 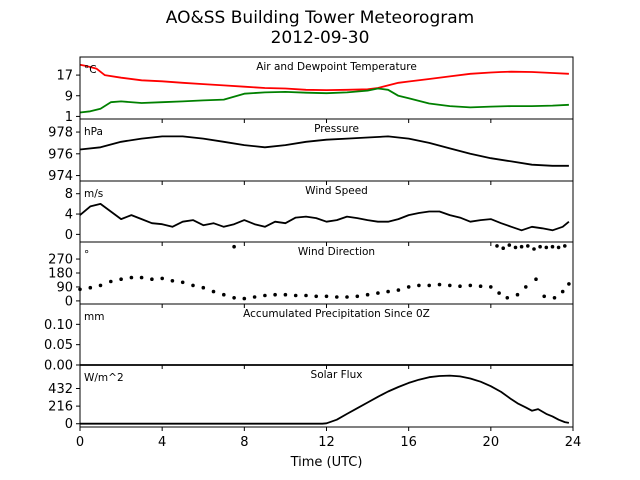 I want to click on pressure-ytick-label: 974, so click(x=60, y=176).